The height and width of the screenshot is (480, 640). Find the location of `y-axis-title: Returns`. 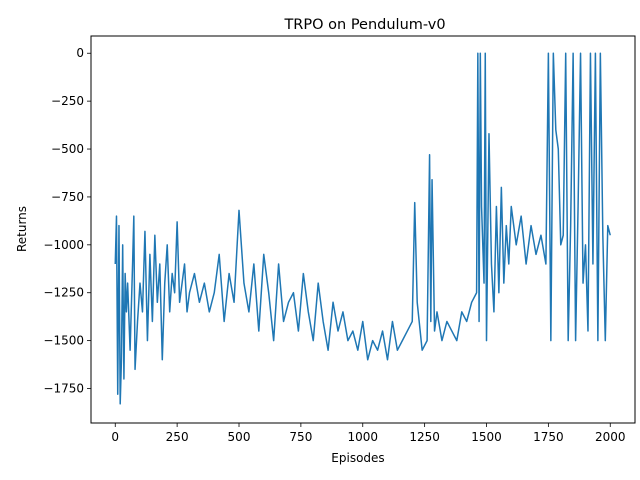

y-axis-title: Returns is located at coordinates (22, 229).